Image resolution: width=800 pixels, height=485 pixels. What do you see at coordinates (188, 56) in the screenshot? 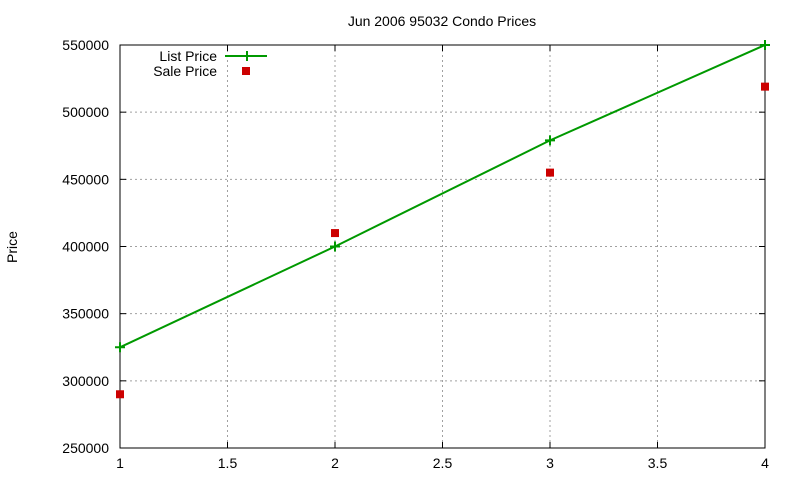
I see `legend-label-list-price: List Price` at bounding box center [188, 56].